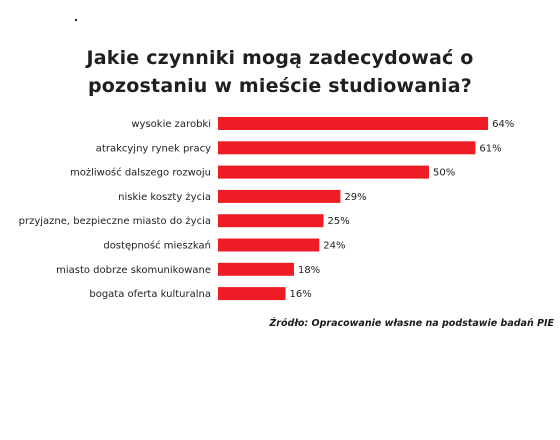 The width and height of the screenshot is (560, 440). I want to click on value-label: 50%, so click(444, 173).